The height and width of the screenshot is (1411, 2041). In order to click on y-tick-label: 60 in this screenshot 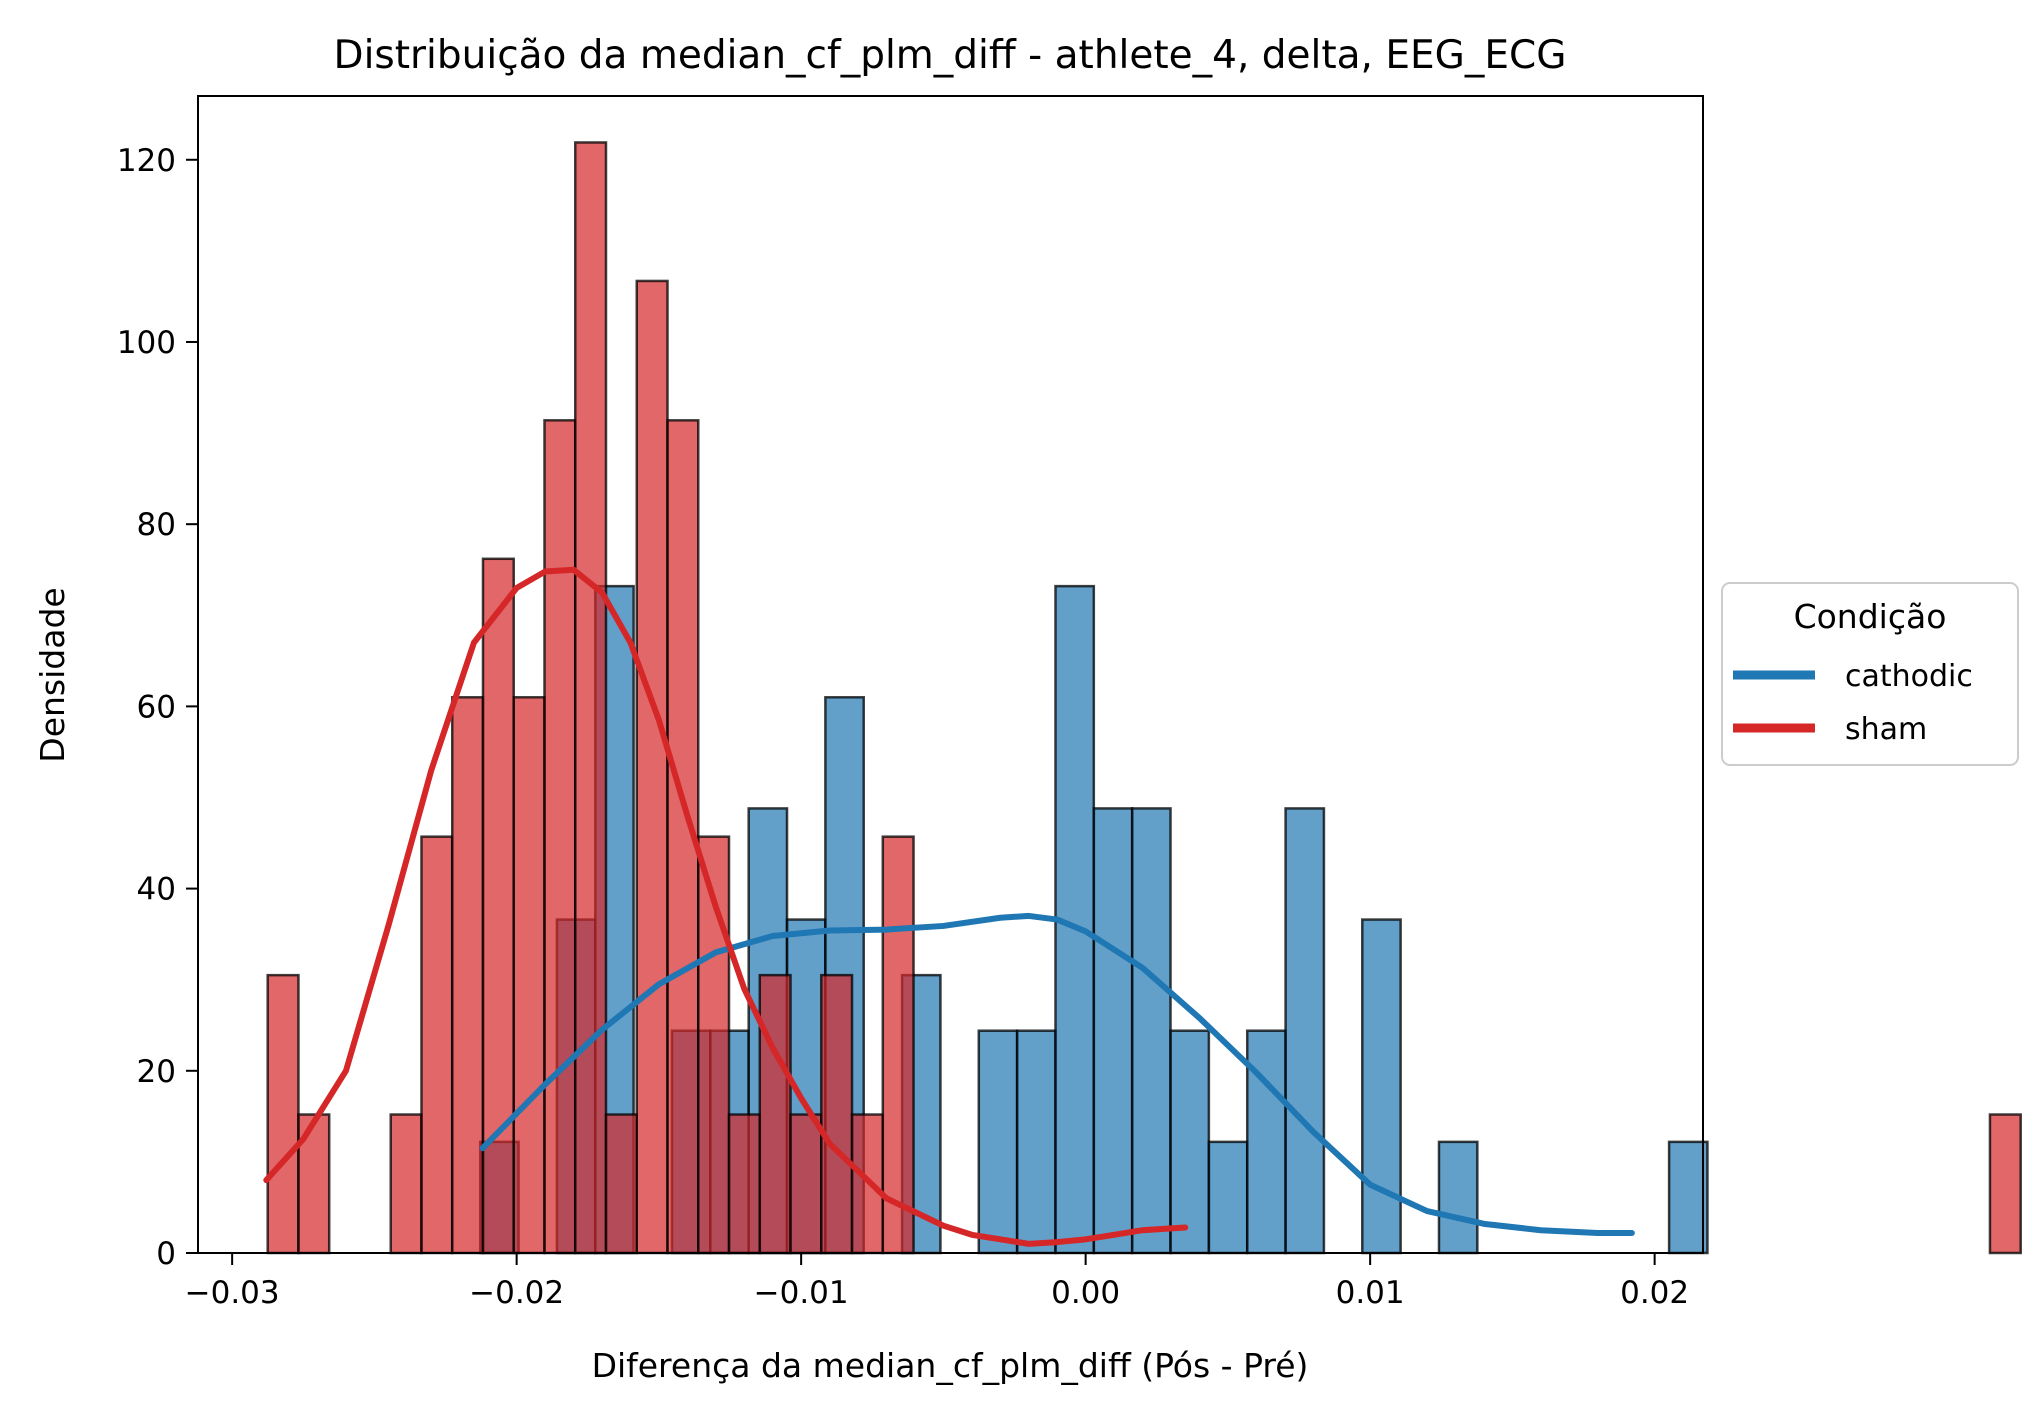, I will do `click(156, 707)`.